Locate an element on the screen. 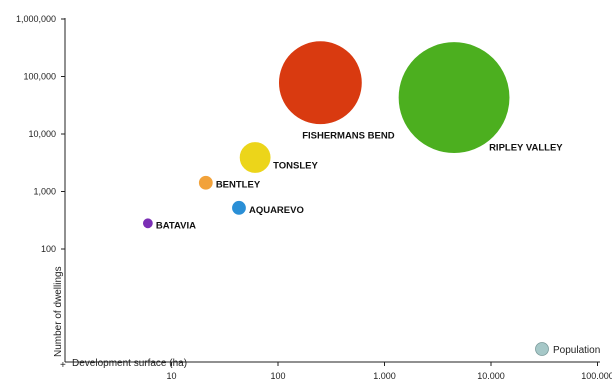 This screenshot has height=381, width=612. bubble-label-aquarevo: AQUAREVO is located at coordinates (276, 210).